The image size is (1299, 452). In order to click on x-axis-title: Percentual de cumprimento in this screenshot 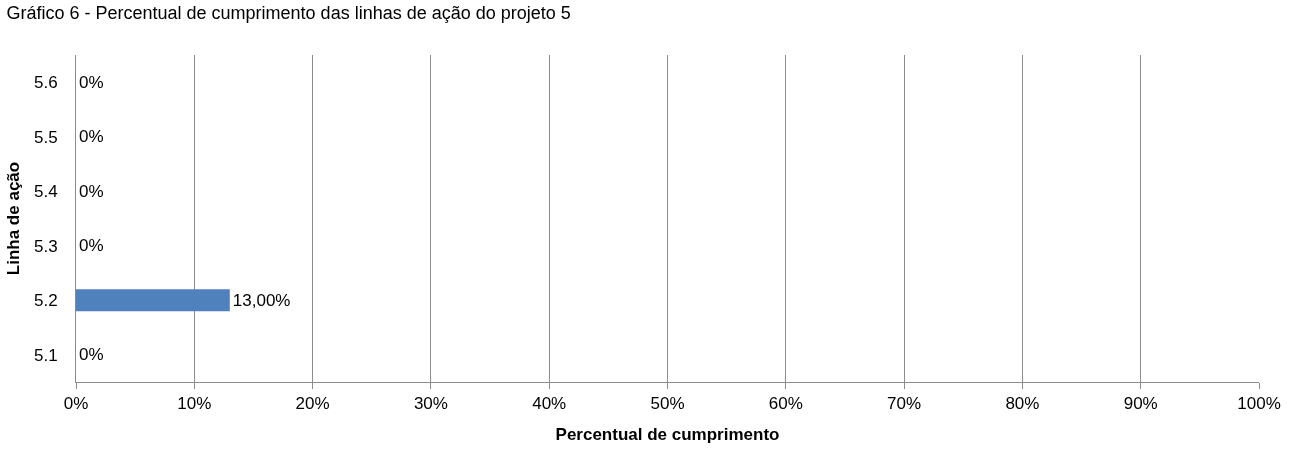, I will do `click(667, 434)`.